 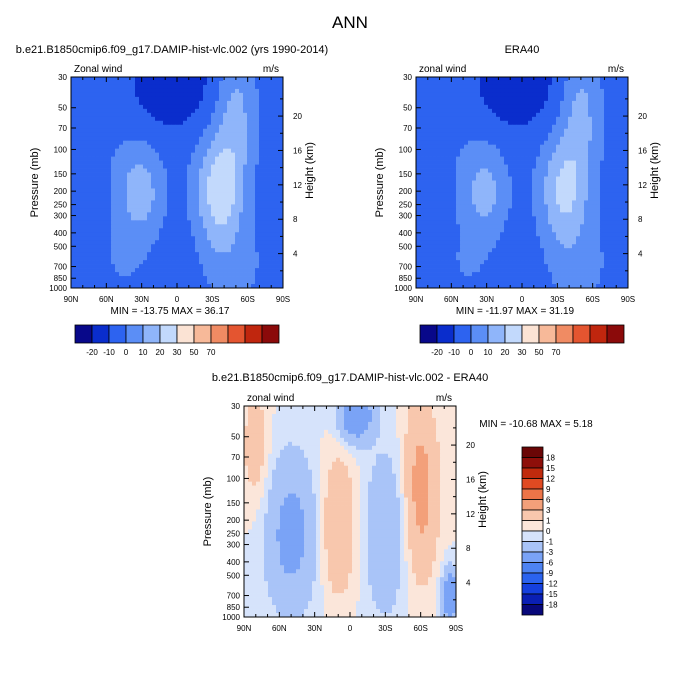 I want to click on y-tick-label: 200, so click(x=61, y=191).